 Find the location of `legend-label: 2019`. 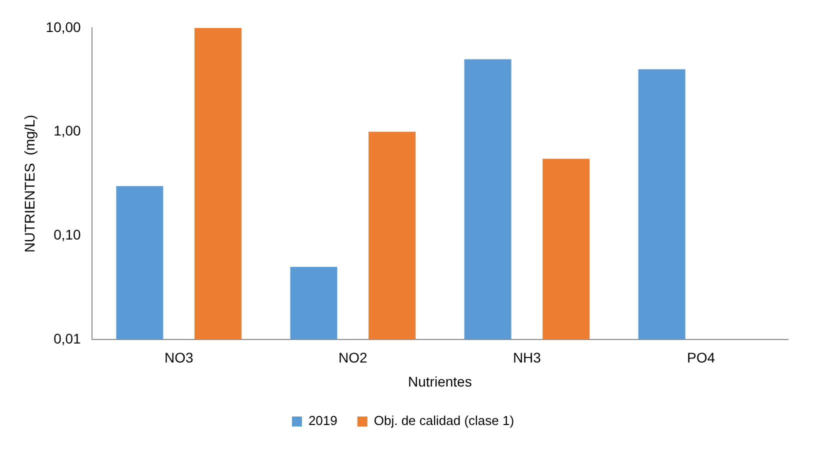

legend-label: 2019 is located at coordinates (323, 420).